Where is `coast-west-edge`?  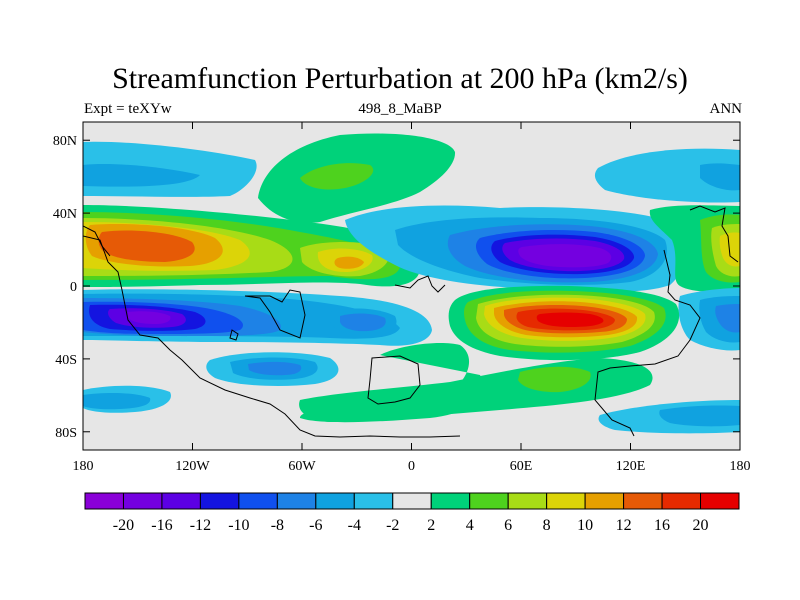 coast-west-edge is located at coordinates (97, 241).